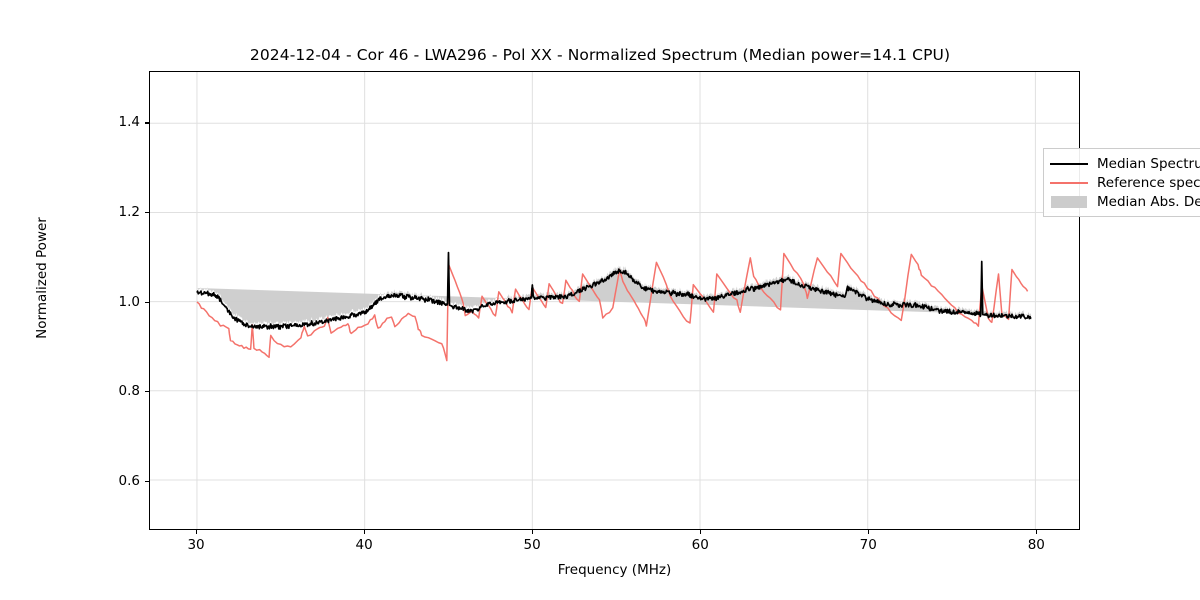 This screenshot has height=600, width=1200. What do you see at coordinates (129, 122) in the screenshot?
I see `y-tick-label: 1.4` at bounding box center [129, 122].